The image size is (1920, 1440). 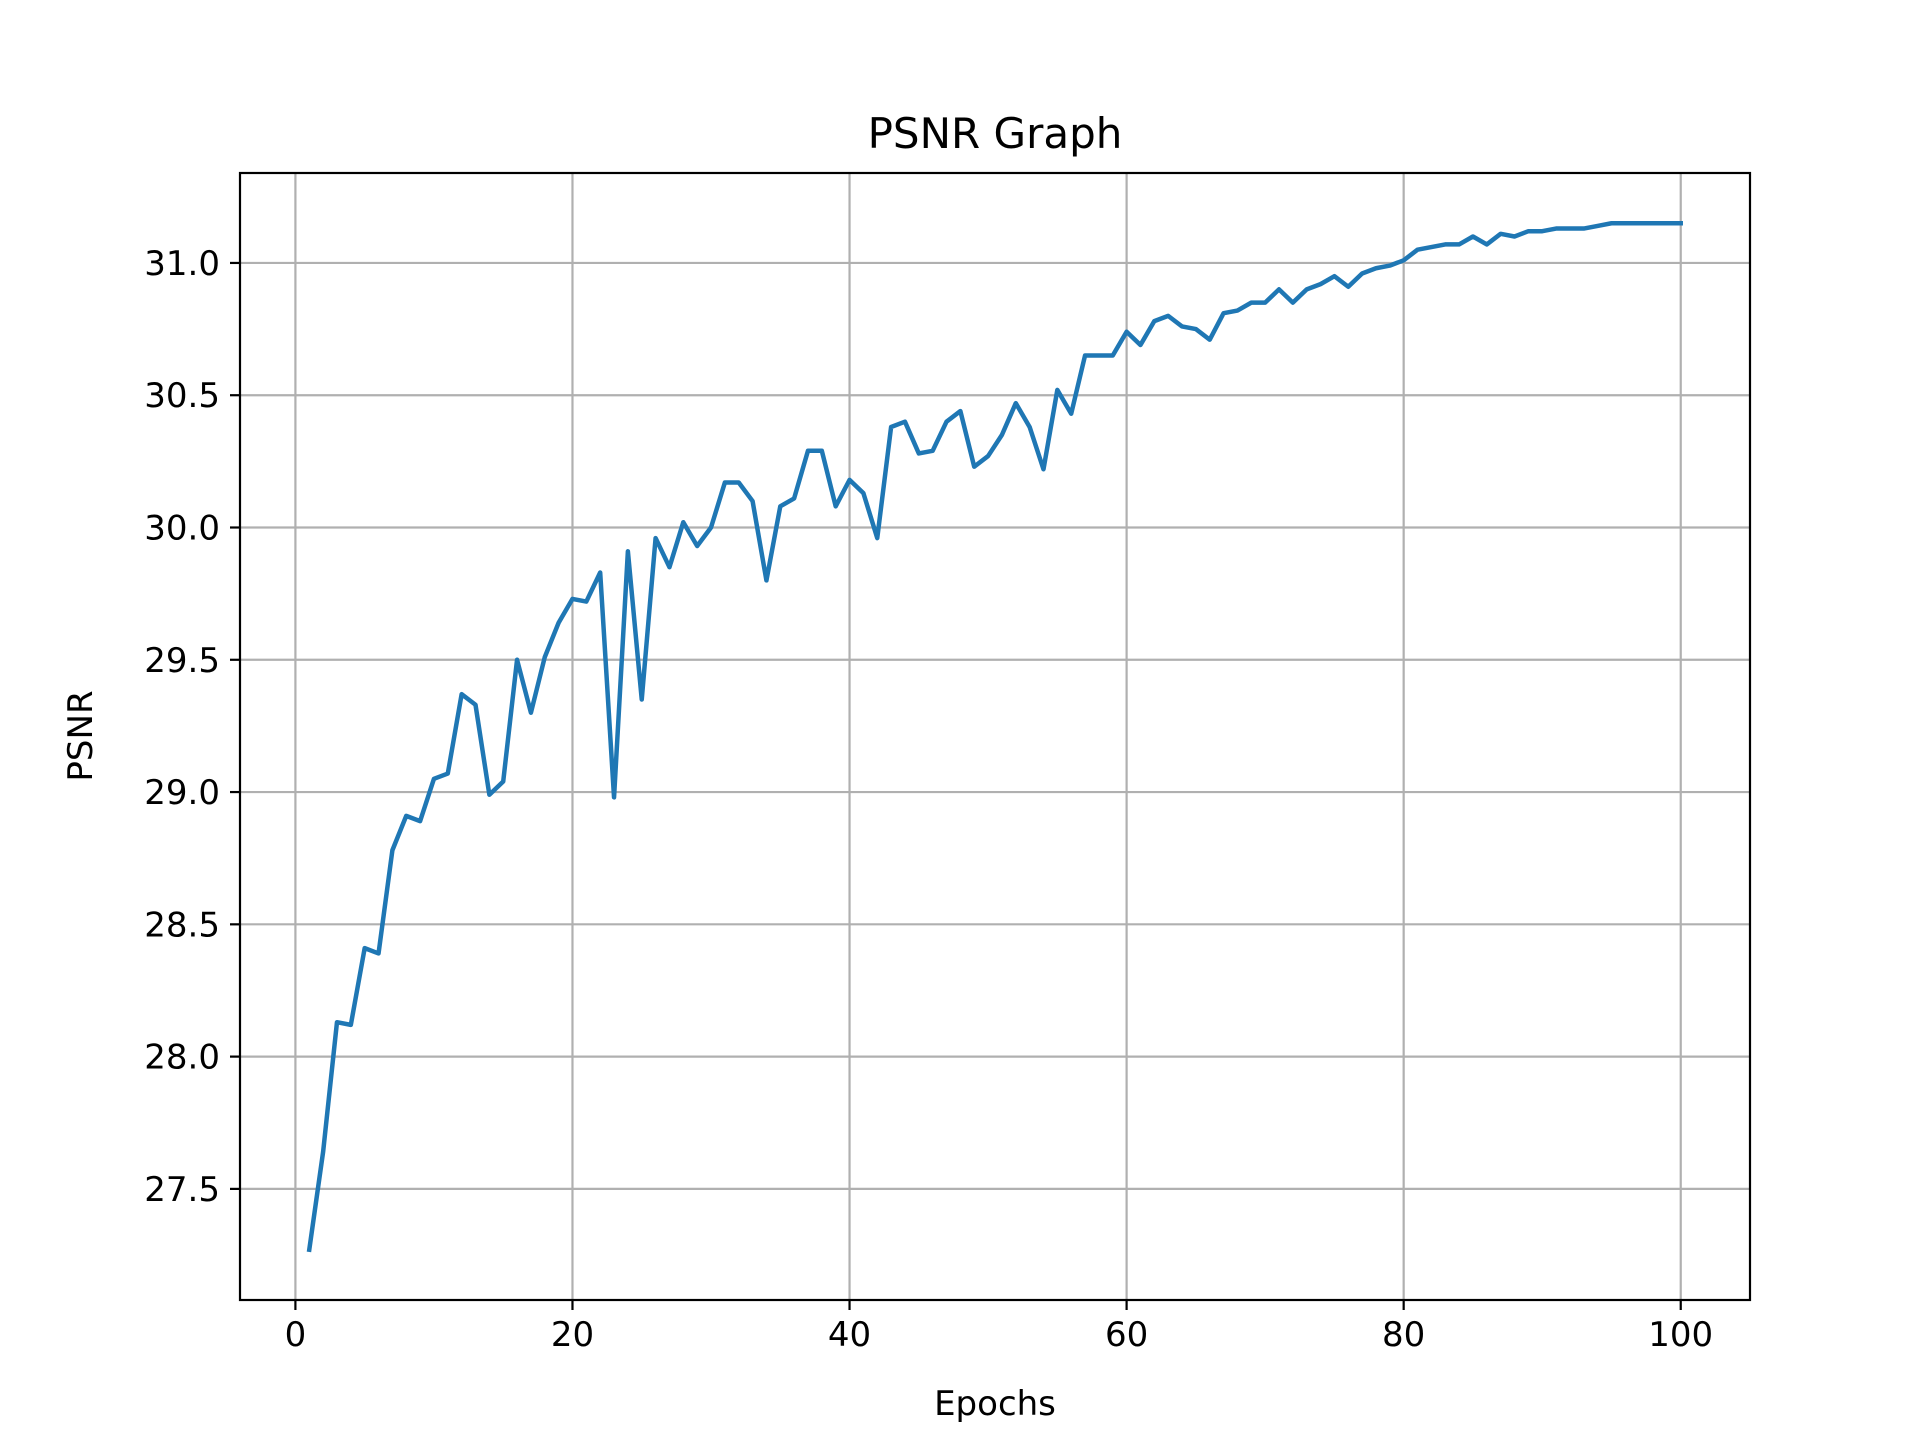 What do you see at coordinates (849, 1335) in the screenshot?
I see `x-tick-label: 40` at bounding box center [849, 1335].